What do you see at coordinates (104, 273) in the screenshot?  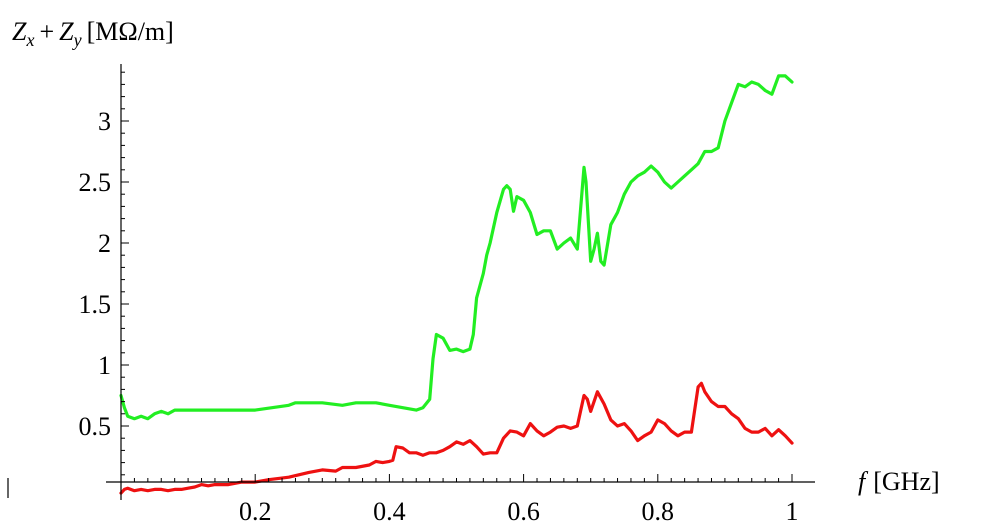 I see `y-axis-ticks: 0.5 1 1.5 2 2.5 3` at bounding box center [104, 273].